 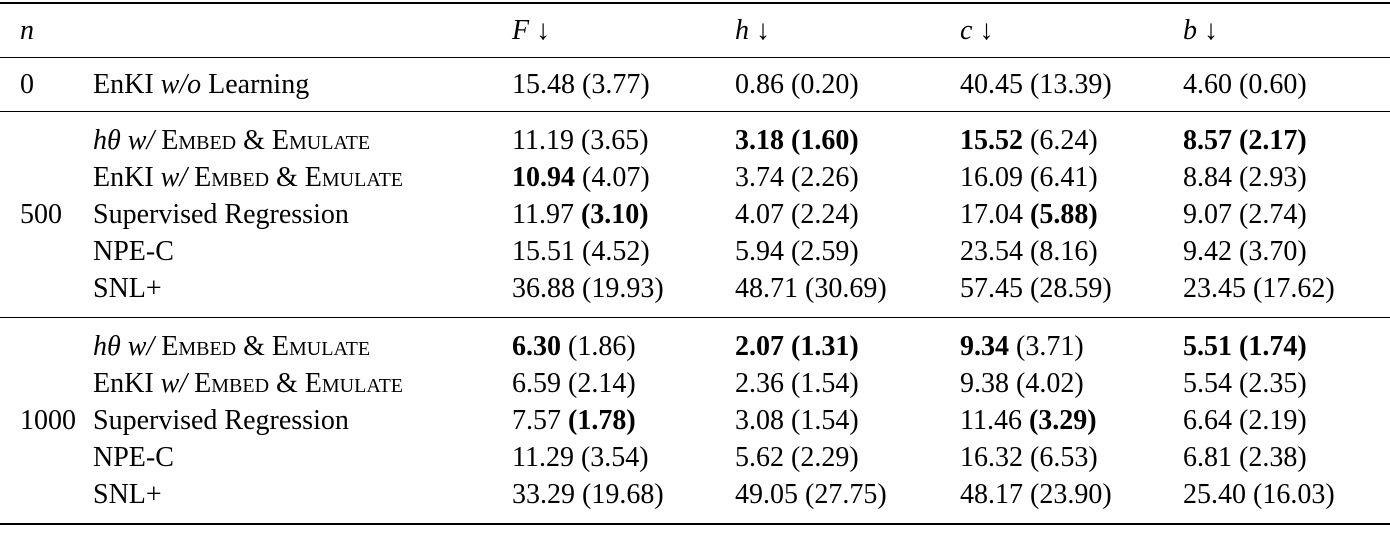 What do you see at coordinates (825, 420) in the screenshot?
I see `std: (1.54)` at bounding box center [825, 420].